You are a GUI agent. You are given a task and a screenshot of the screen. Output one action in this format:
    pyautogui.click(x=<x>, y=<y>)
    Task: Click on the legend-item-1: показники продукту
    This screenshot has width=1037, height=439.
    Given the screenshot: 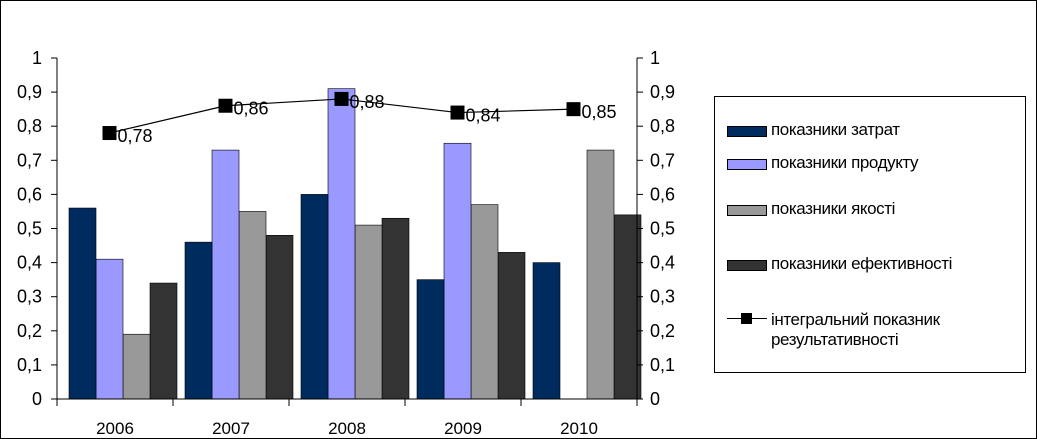 What is the action you would take?
    pyautogui.click(x=869, y=163)
    